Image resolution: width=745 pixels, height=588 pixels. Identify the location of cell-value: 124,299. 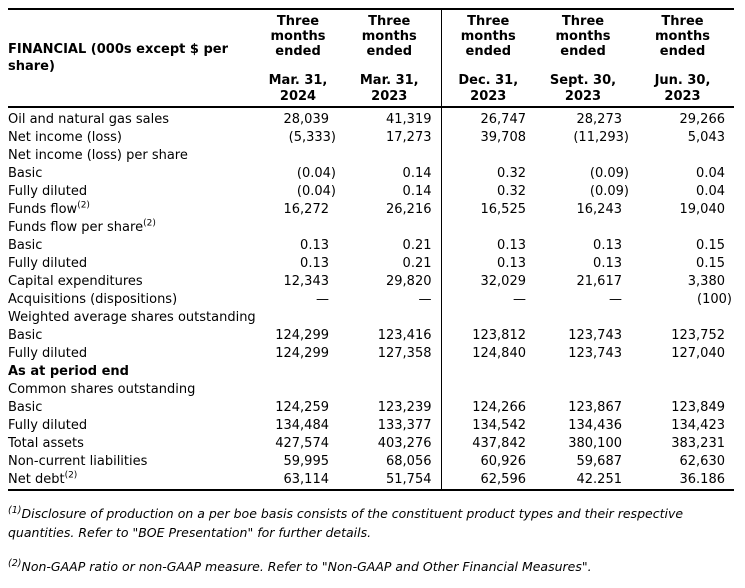
(302, 353).